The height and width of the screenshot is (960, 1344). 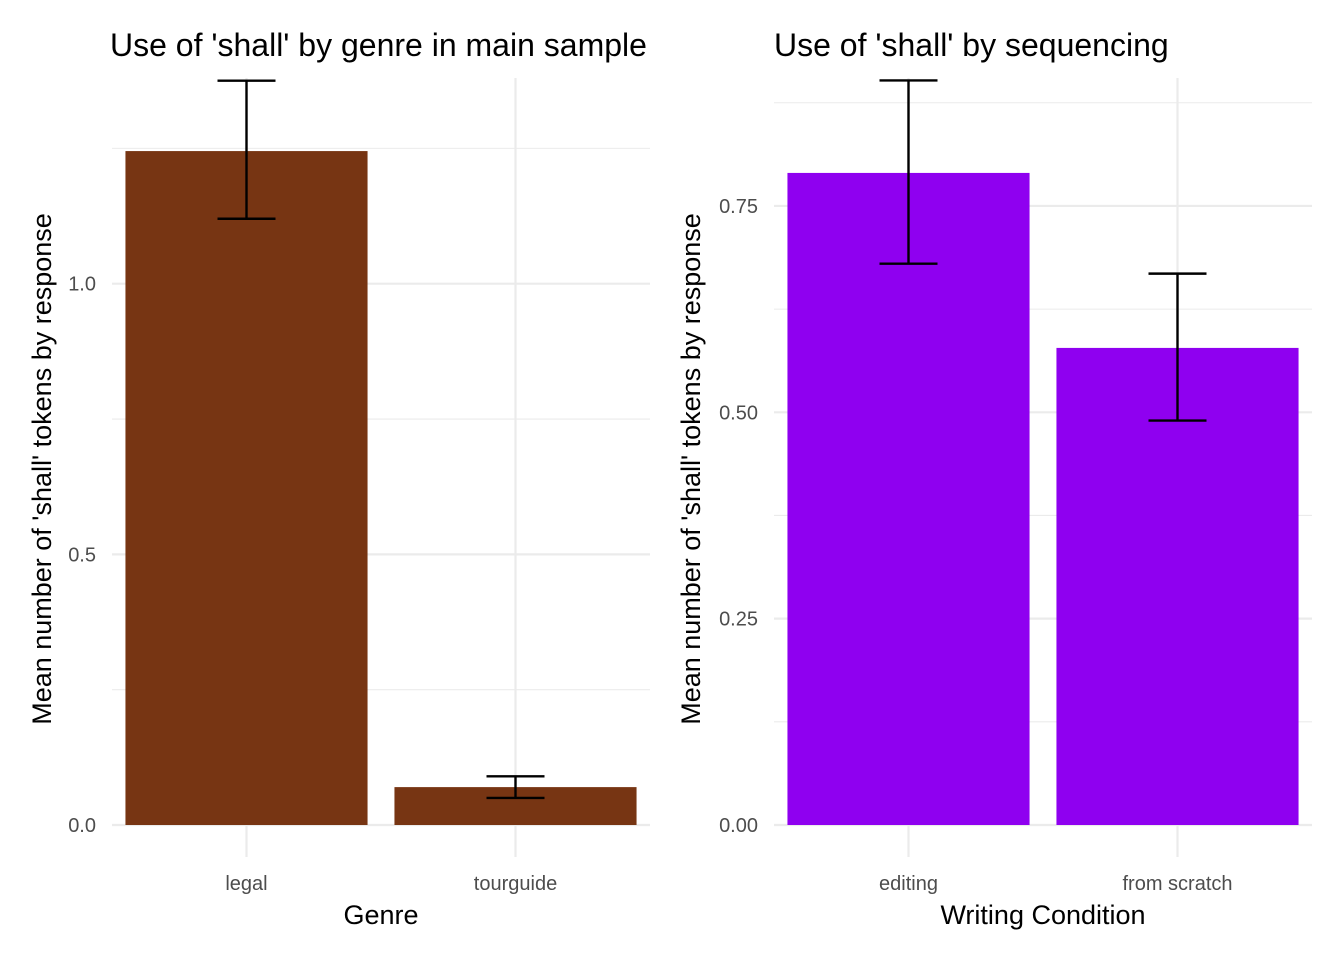 I want to click on genre-y-ticks: 0.0 0.5 1.0, so click(x=82, y=555).